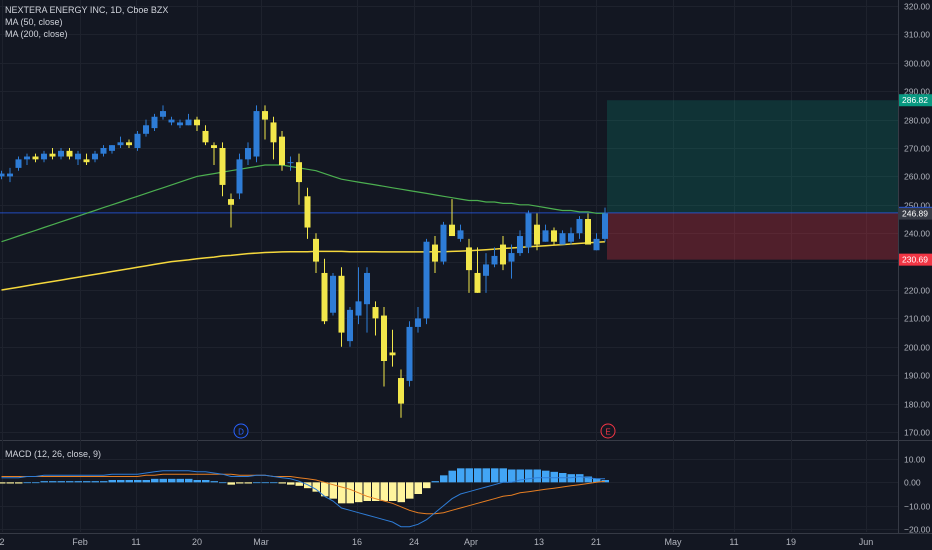  What do you see at coordinates (917, 177) in the screenshot?
I see `price-tick-label: 260.00` at bounding box center [917, 177].